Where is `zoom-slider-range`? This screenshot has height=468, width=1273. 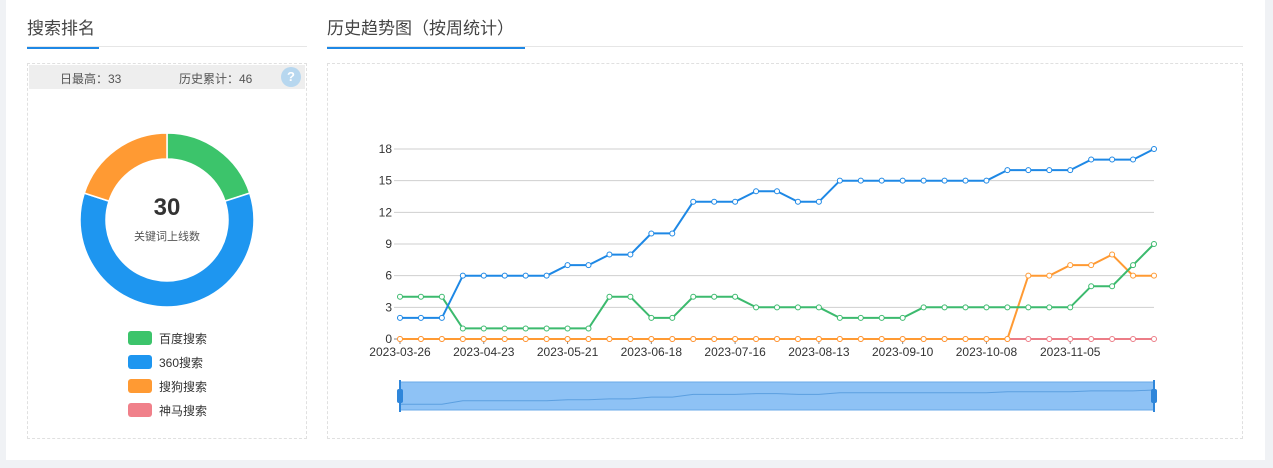 zoom-slider-range is located at coordinates (777, 396).